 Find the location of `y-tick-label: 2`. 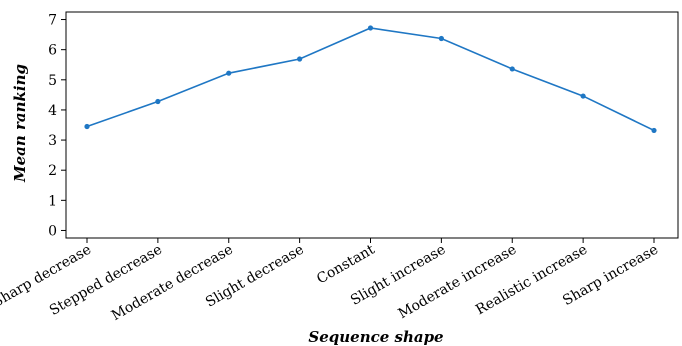

y-tick-label: 2 is located at coordinates (52, 171).